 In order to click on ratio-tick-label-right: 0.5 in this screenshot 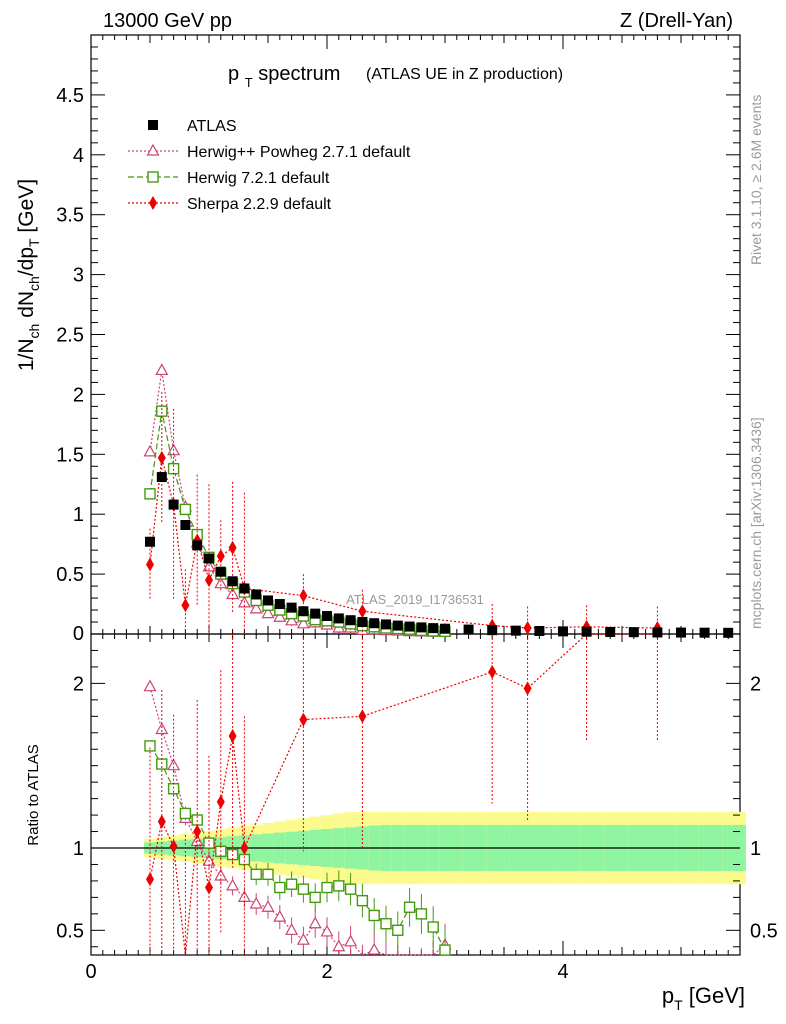, I will do `click(764, 931)`.